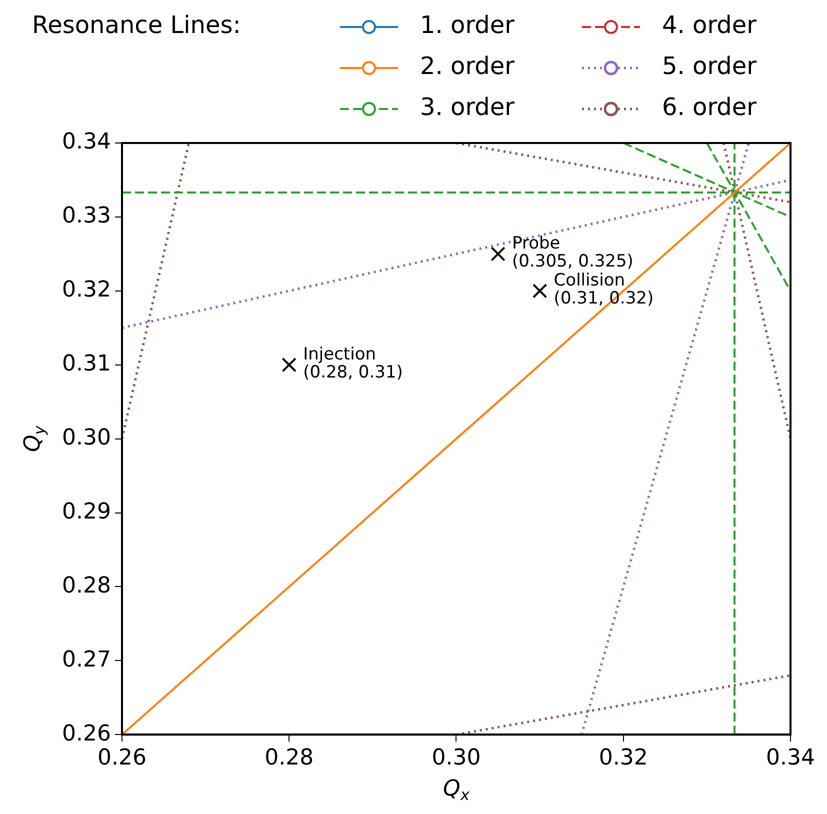  Describe the element at coordinates (456, 758) in the screenshot. I see `x-tick-label: 0.30` at that location.